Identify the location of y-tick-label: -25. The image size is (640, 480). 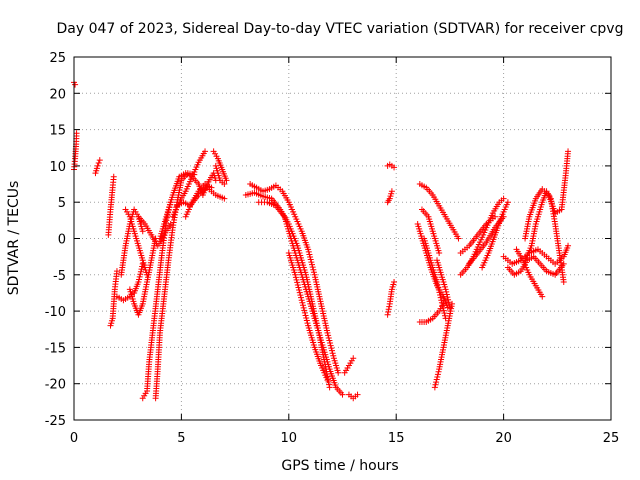
(55, 421).